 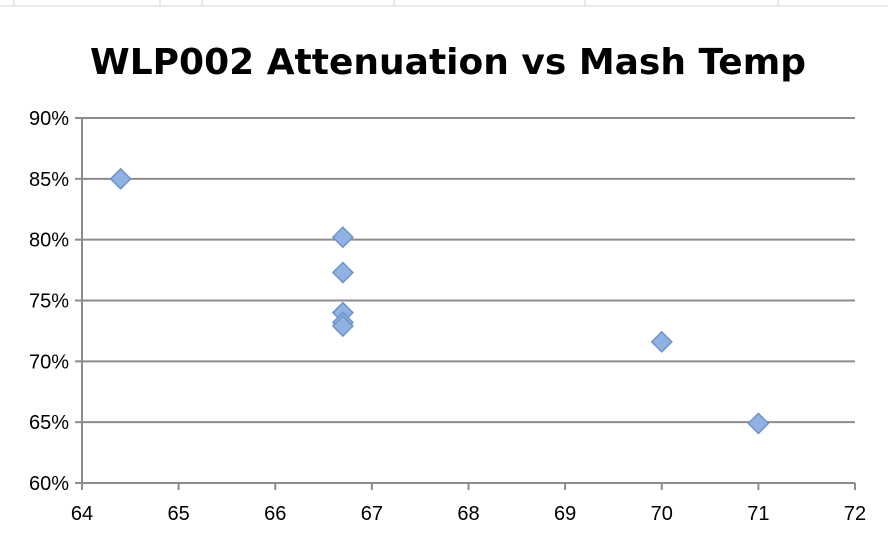 I want to click on y-tick-label: 85%, so click(x=49, y=180).